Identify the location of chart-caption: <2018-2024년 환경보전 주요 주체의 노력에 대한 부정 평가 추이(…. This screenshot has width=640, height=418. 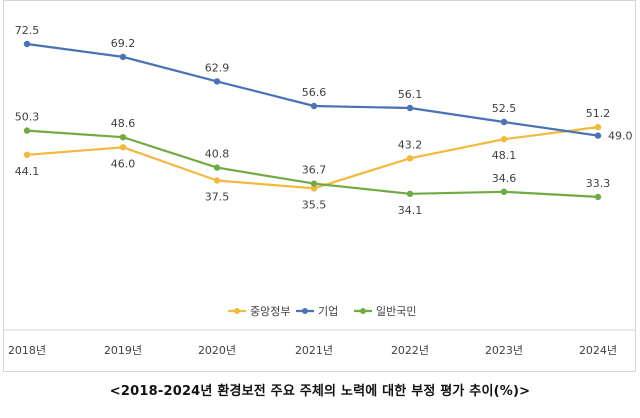
(320, 391).